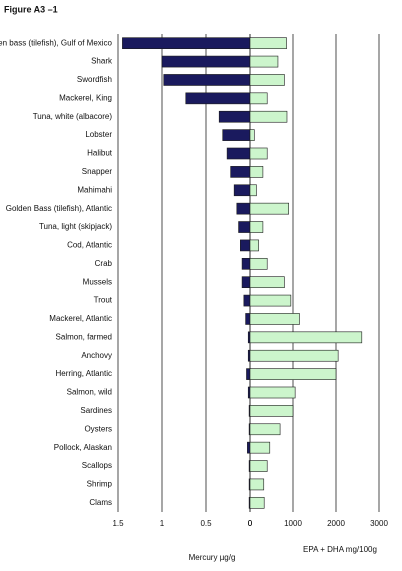 The image size is (402, 571). Describe the element at coordinates (59, 208) in the screenshot. I see `category-label: Golden Bass (tilefish), Atlantic` at that location.